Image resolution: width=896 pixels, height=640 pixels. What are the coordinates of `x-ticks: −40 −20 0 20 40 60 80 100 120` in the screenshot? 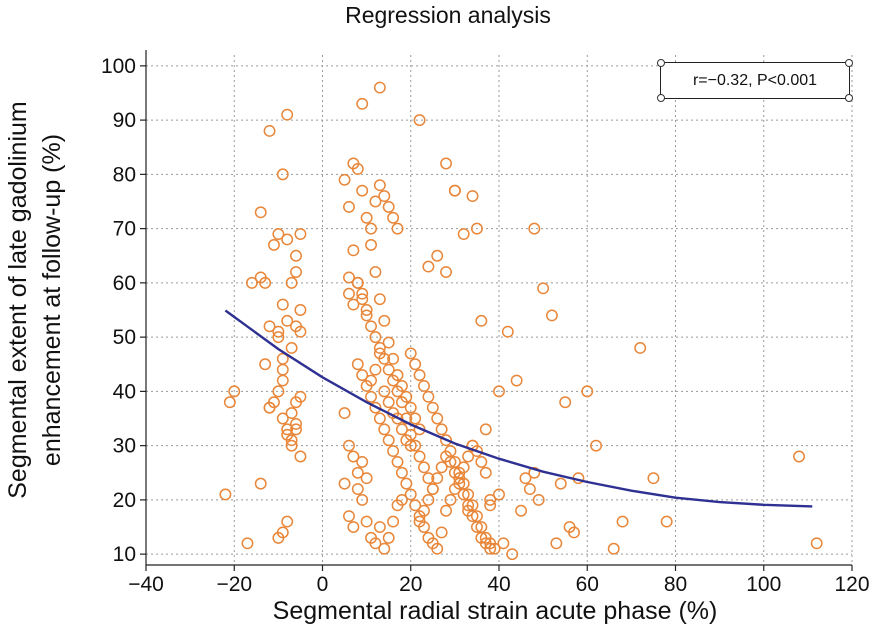 It's located at (499, 580).